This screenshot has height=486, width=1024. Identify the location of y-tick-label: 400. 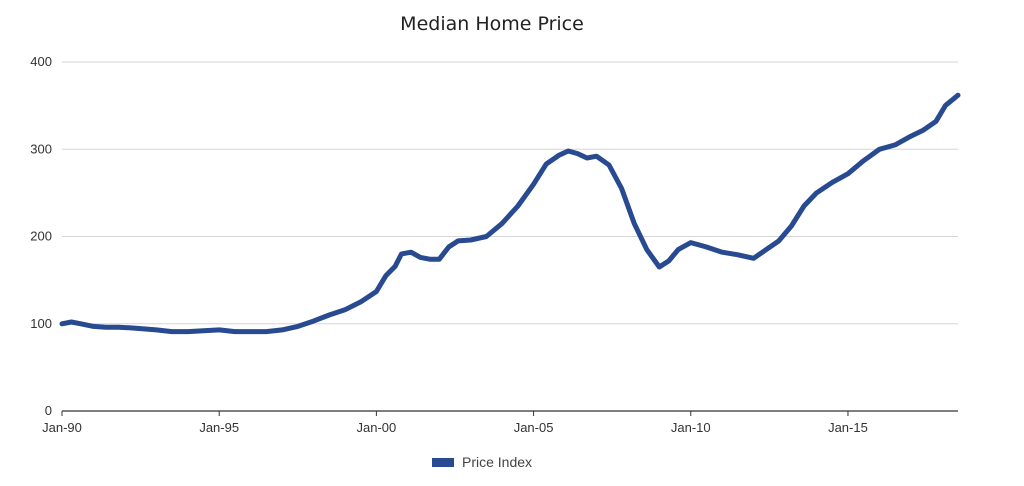
(41, 61).